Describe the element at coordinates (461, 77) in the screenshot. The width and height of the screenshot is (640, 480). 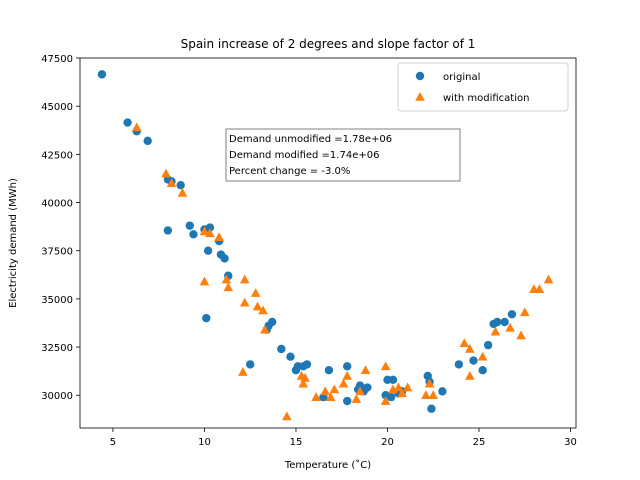
I see `legend-label-original: original` at that location.